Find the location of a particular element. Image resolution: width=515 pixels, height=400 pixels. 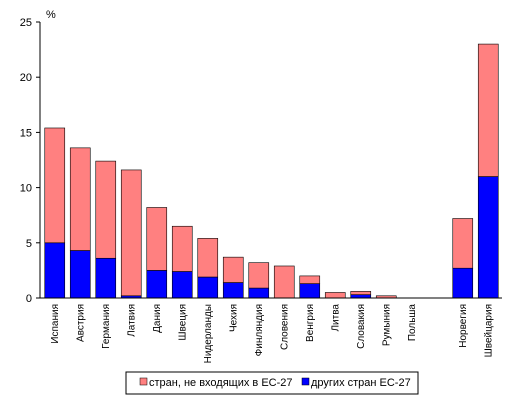

y-unit-label: % is located at coordinates (51, 15).